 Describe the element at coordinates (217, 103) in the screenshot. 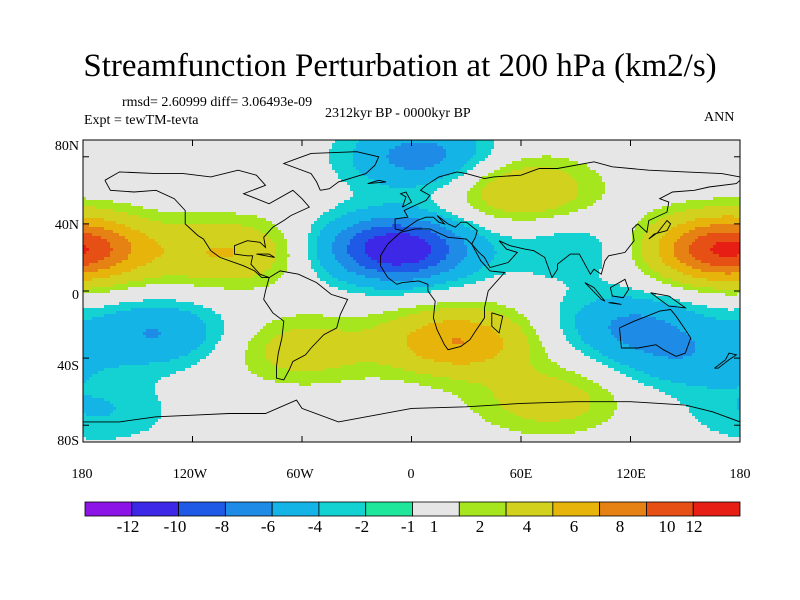

I see `rmsd-stats: rmsd= 2.60999 diff= 3.06493e-09` at that location.